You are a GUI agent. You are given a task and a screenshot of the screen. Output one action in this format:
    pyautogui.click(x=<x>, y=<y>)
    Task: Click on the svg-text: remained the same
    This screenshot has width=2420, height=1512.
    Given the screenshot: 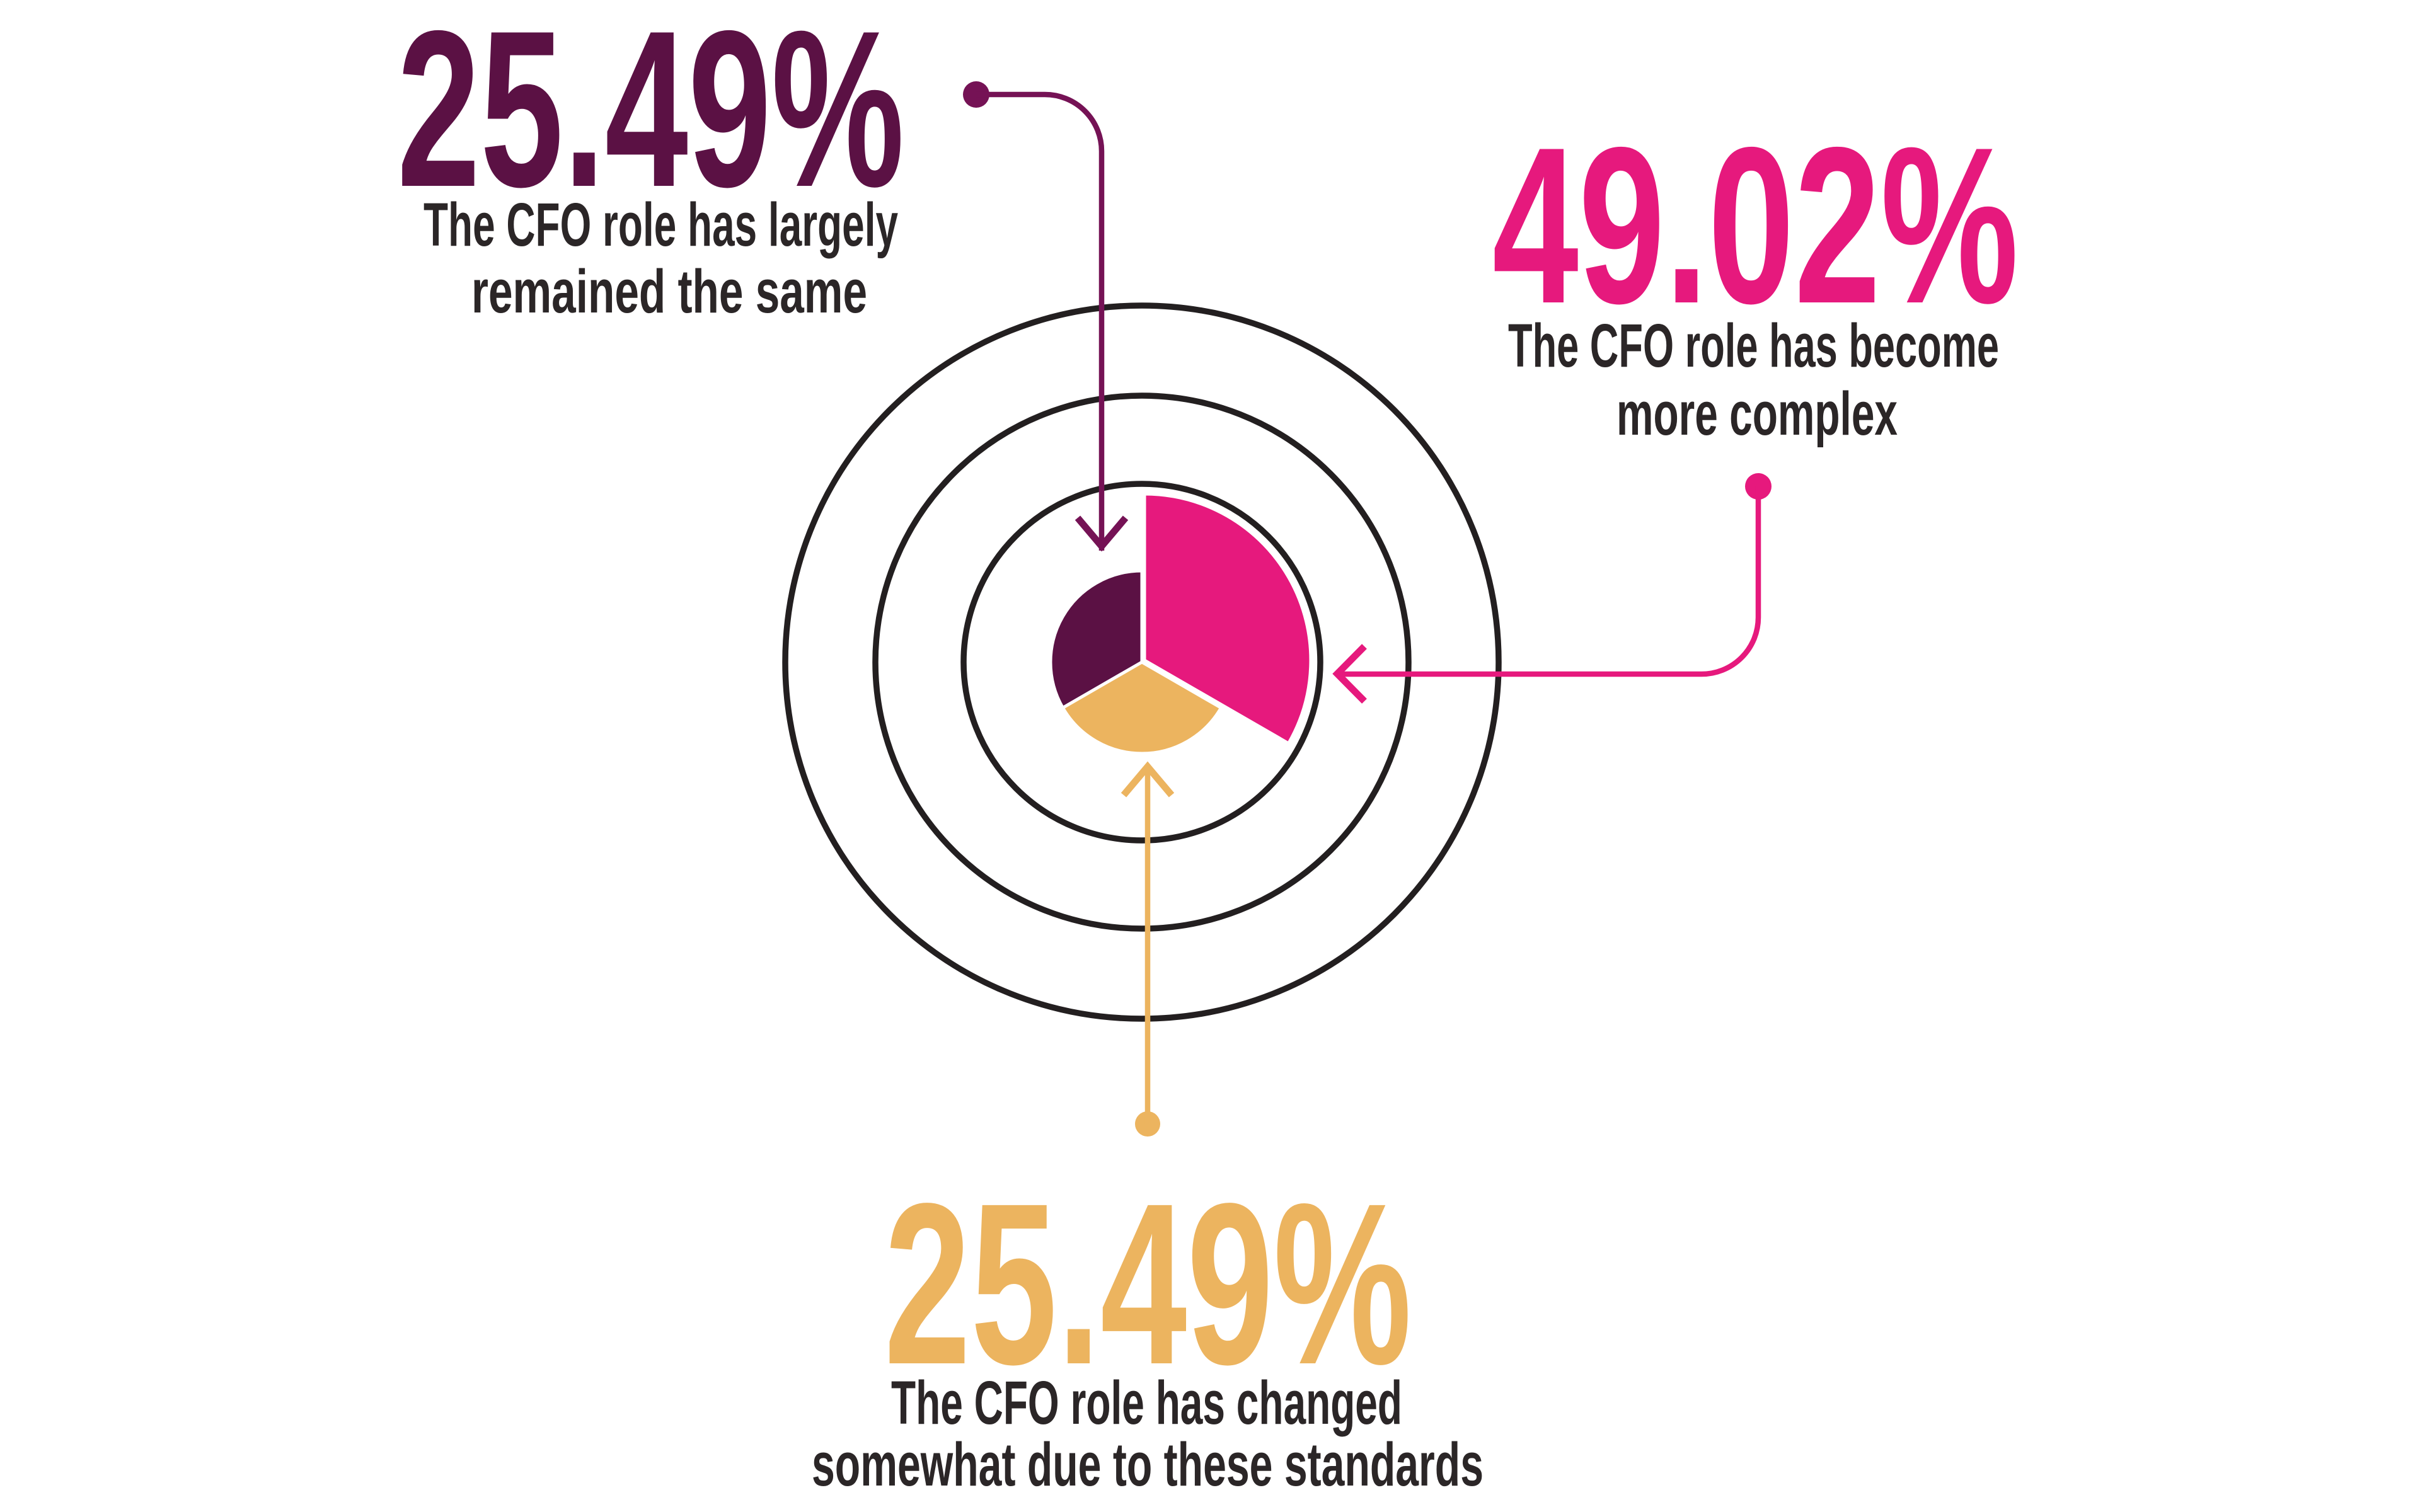 What is the action you would take?
    pyautogui.click(x=669, y=291)
    